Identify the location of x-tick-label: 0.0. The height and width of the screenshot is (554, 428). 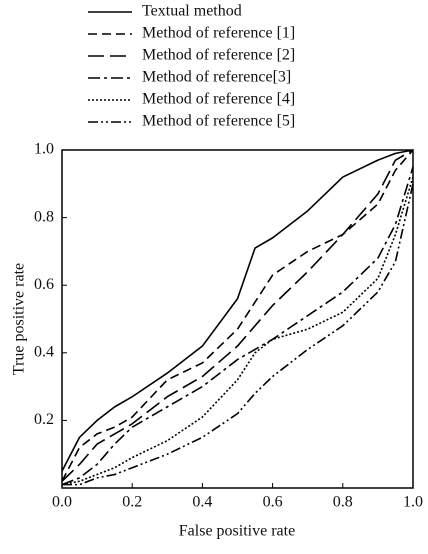
(62, 502).